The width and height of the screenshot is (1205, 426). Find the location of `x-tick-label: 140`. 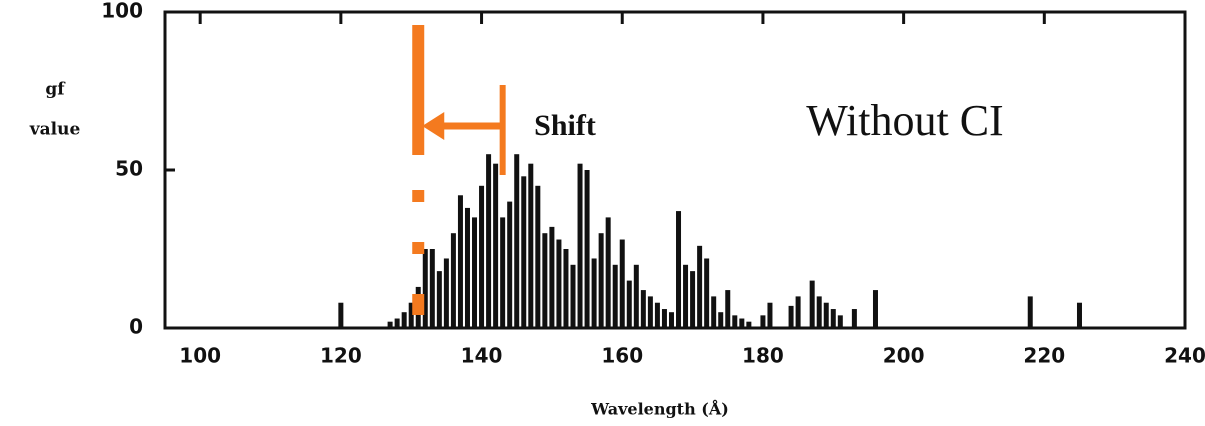

x-tick-label: 140 is located at coordinates (482, 356).